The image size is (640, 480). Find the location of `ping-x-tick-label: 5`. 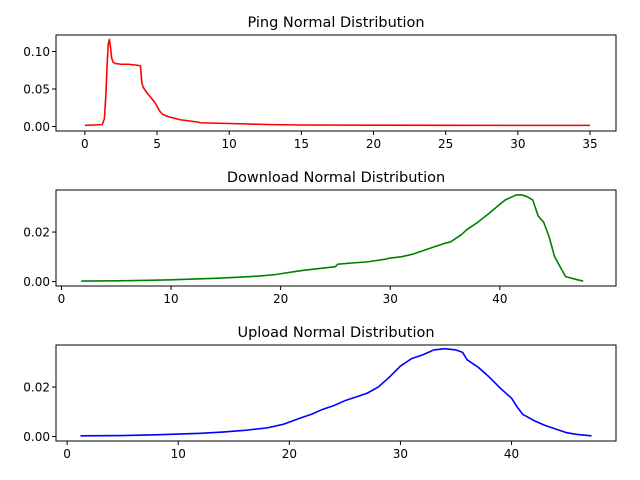

ping-x-tick-label: 5 is located at coordinates (157, 144).